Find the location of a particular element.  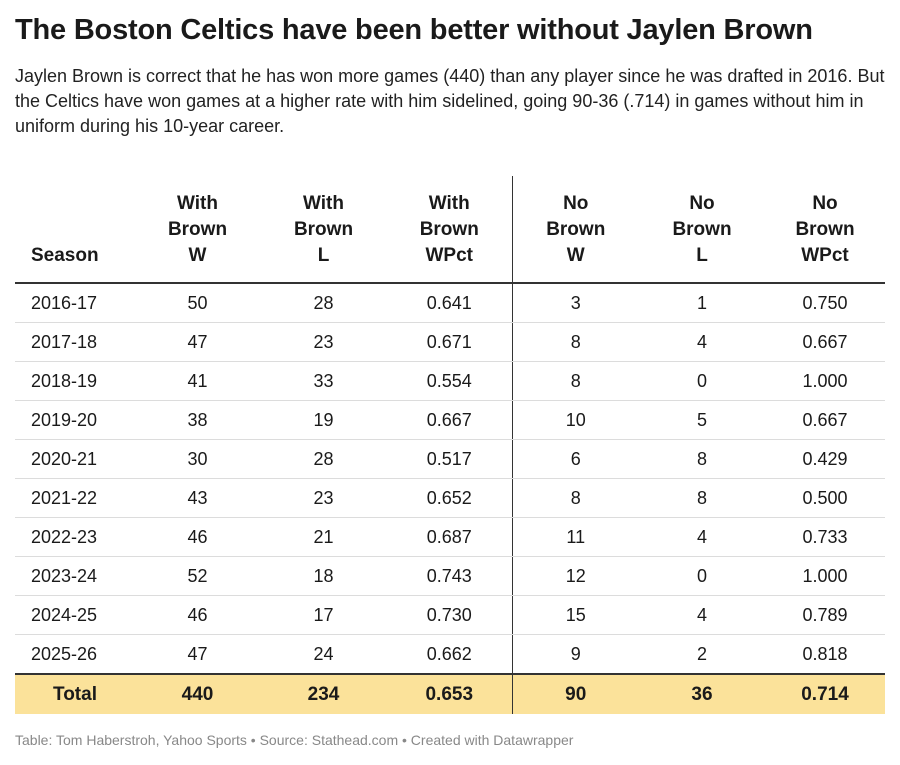

table-cell: 28 is located at coordinates (323, 459).